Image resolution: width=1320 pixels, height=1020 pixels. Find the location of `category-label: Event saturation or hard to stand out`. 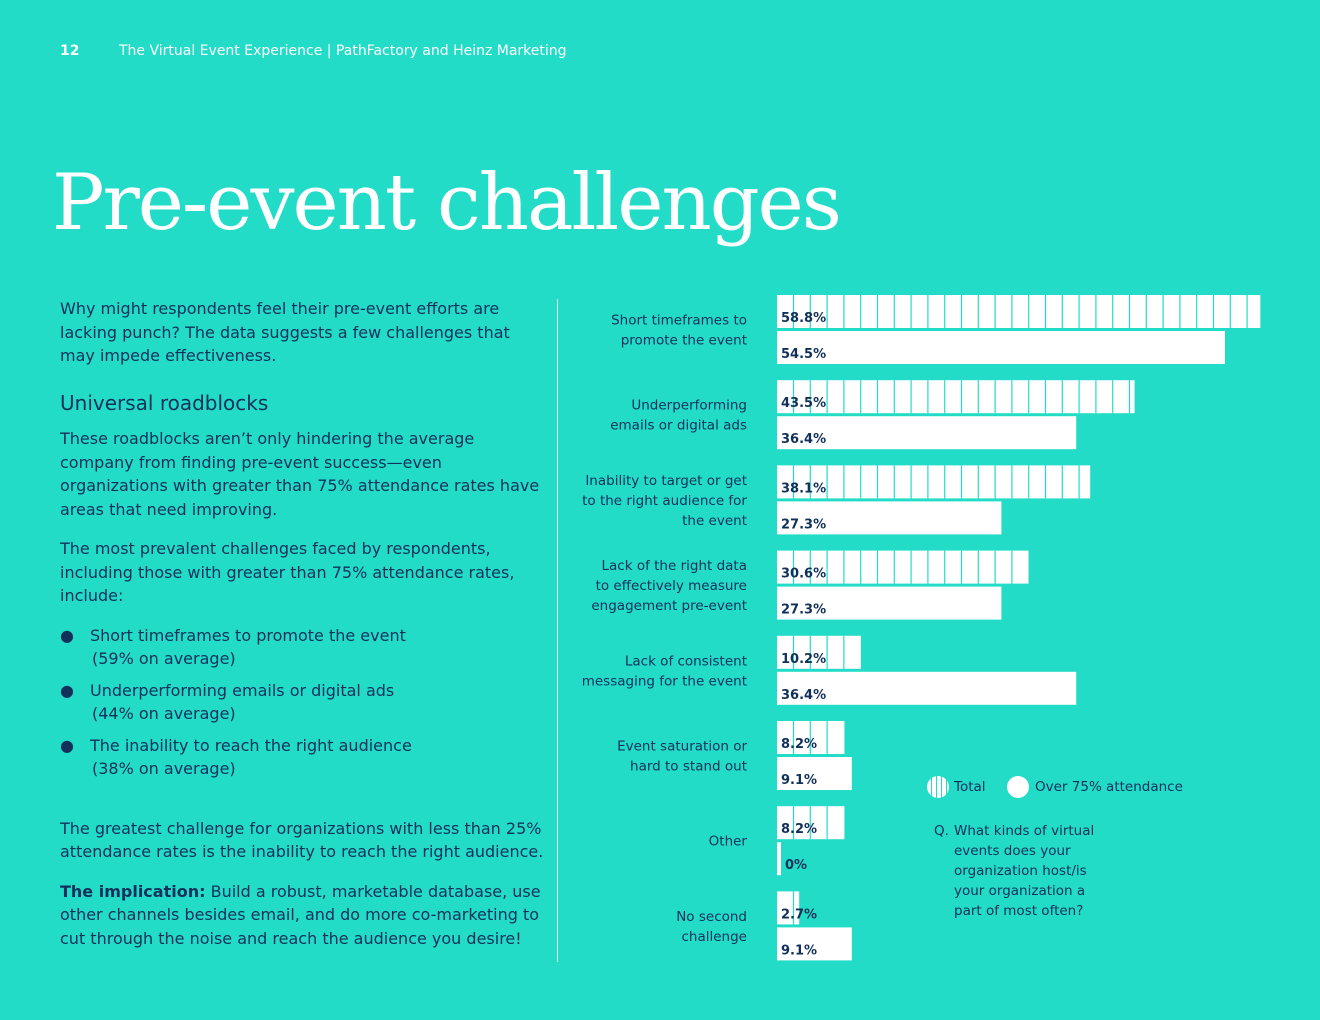

category-label: Event saturation or hard to stand out is located at coordinates (682, 757).